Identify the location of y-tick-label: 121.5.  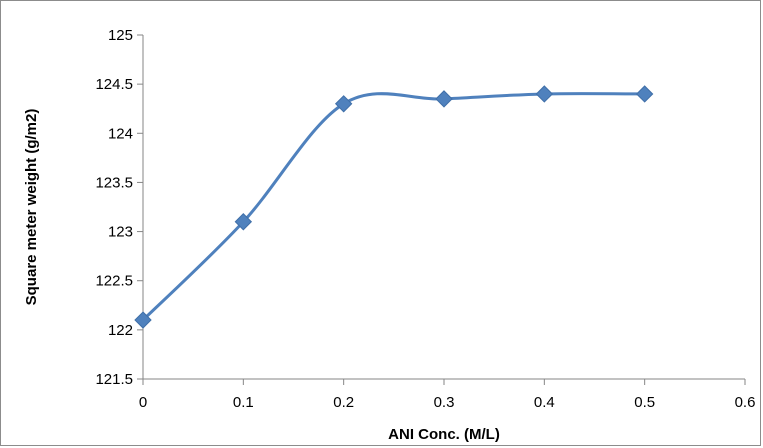
(114, 379).